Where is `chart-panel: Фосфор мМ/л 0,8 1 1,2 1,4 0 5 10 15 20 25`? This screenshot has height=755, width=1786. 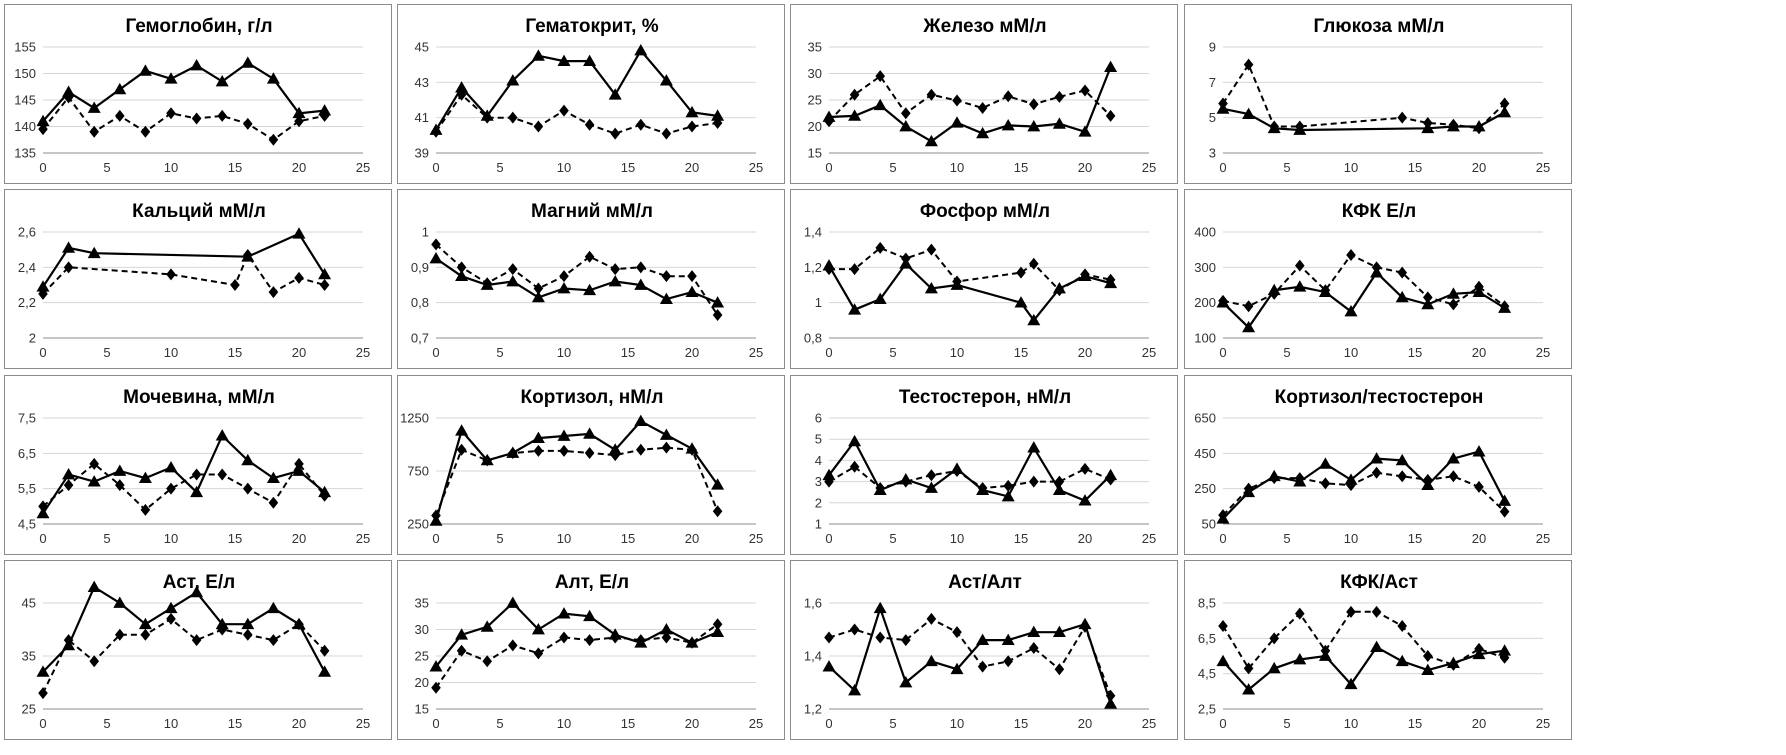
chart-panel: Фосфор мМ/л 0,8 1 1,2 1,4 0 5 10 15 20 25 is located at coordinates (984, 279).